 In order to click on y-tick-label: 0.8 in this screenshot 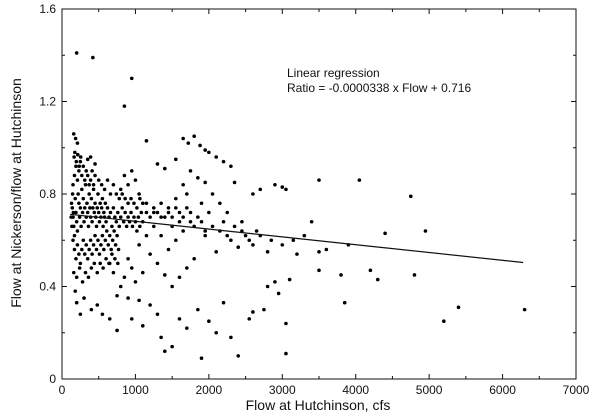, I will do `click(47, 194)`.